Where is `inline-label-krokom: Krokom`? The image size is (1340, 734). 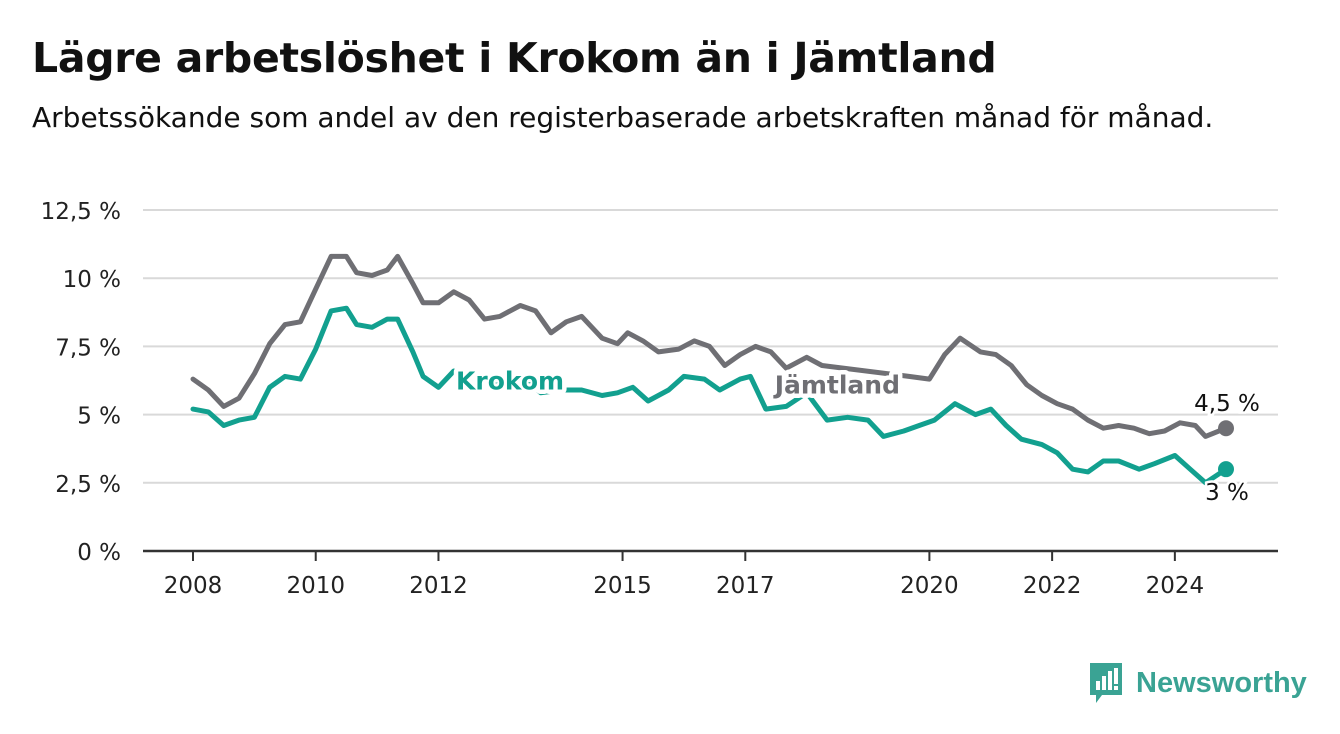 inline-label-krokom: Krokom is located at coordinates (510, 381).